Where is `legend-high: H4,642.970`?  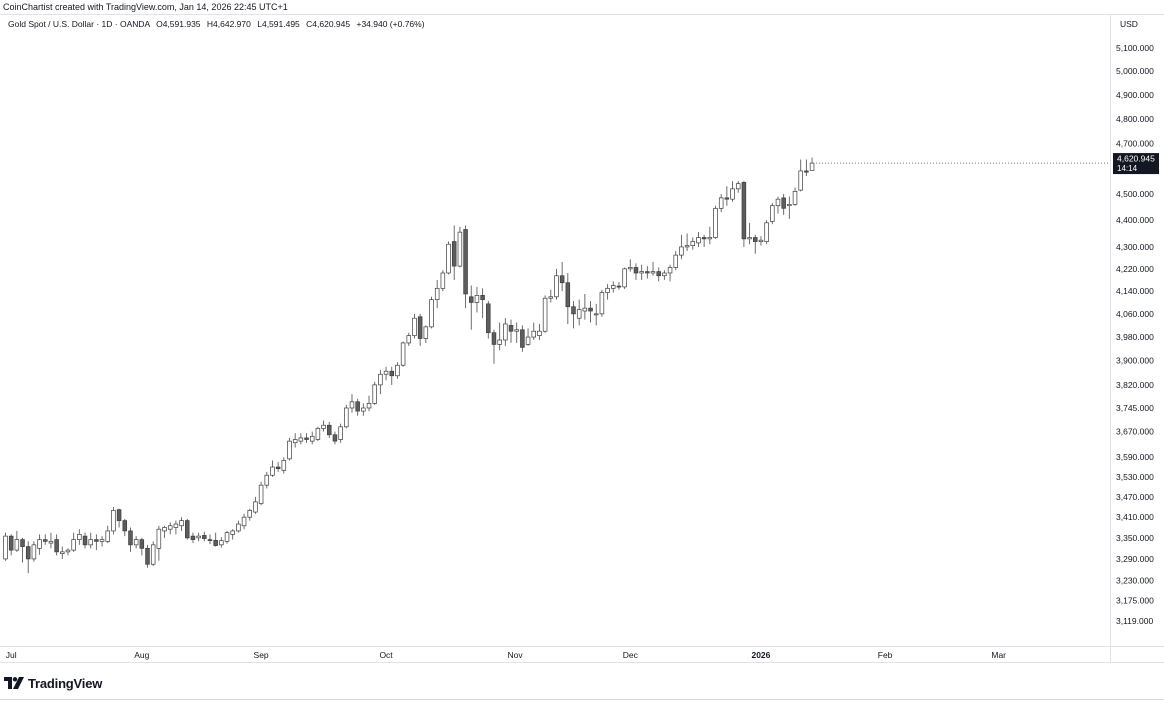 legend-high: H4,642.970 is located at coordinates (228, 24).